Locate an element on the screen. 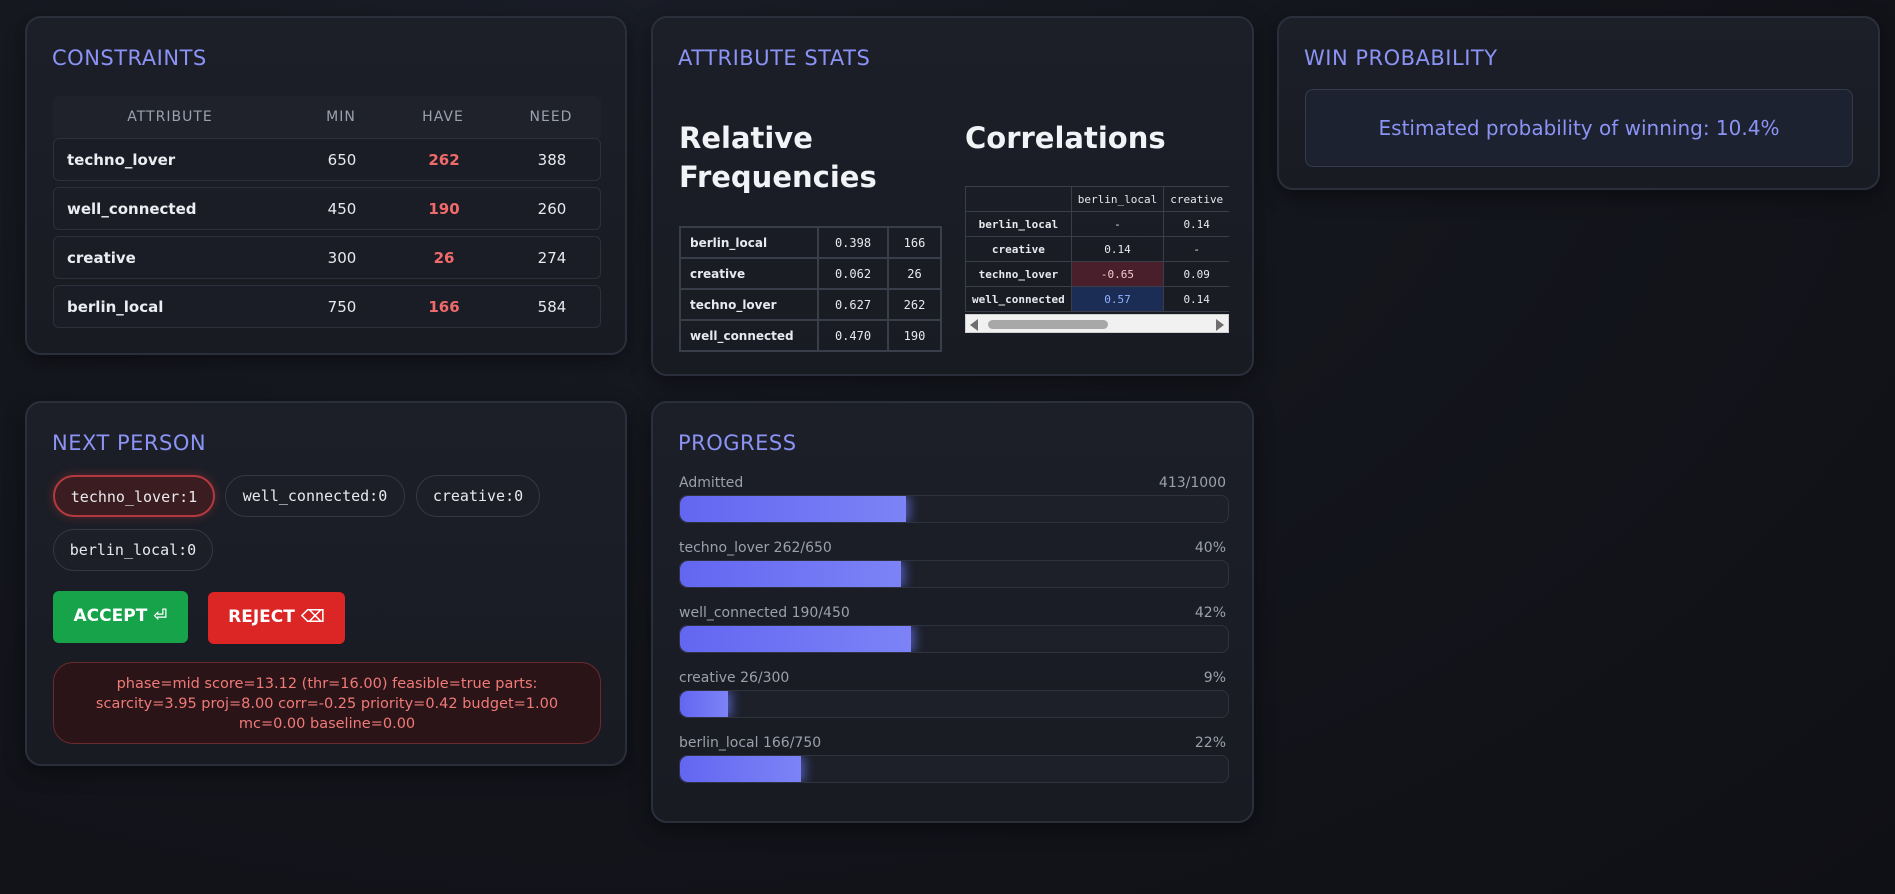  progress-label: techno_lover 262/650 is located at coordinates (755, 548).